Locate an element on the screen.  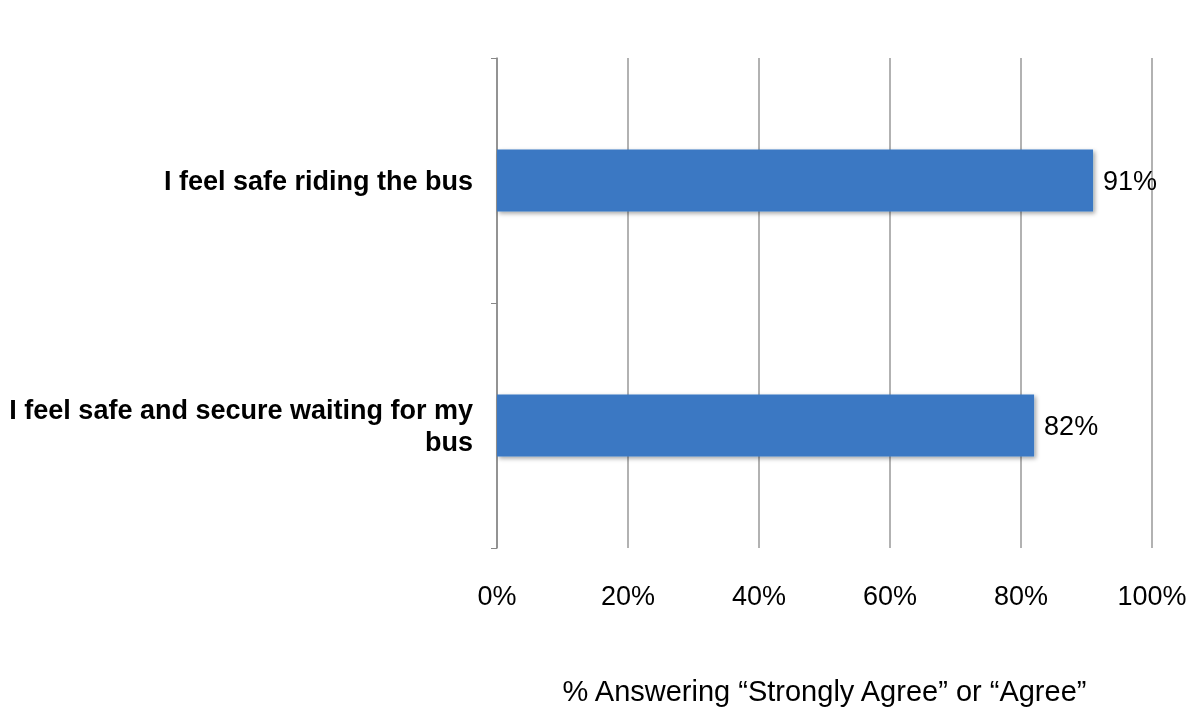
data-label: 91% is located at coordinates (1130, 180).